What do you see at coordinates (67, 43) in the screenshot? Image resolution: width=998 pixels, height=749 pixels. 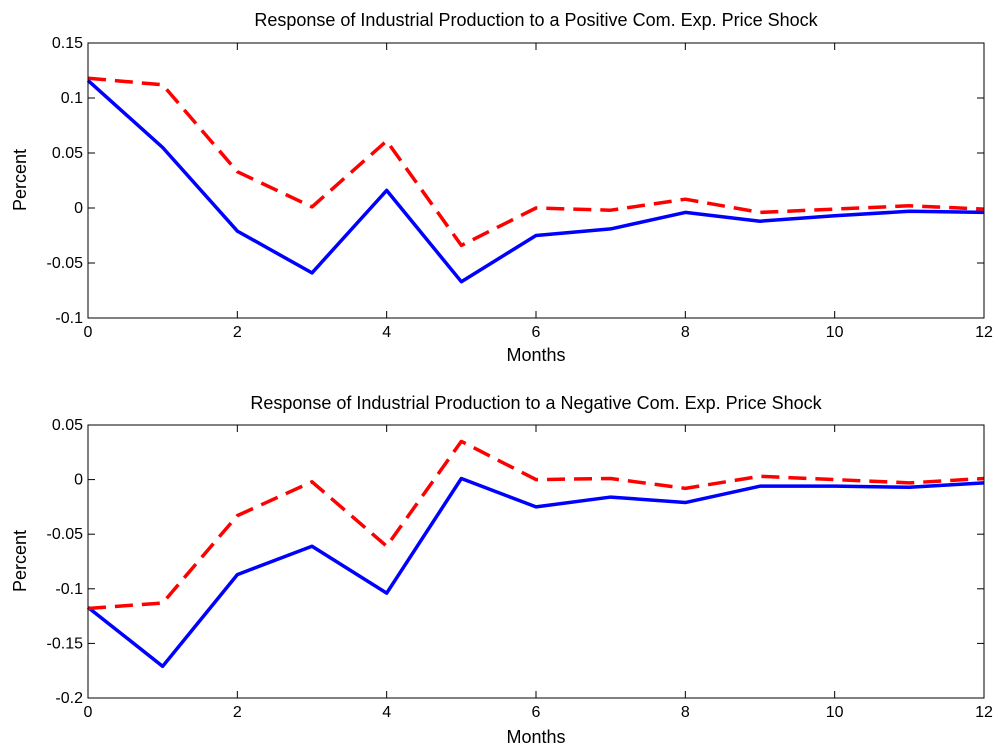 I see `y-tick-label: 0.15` at bounding box center [67, 43].